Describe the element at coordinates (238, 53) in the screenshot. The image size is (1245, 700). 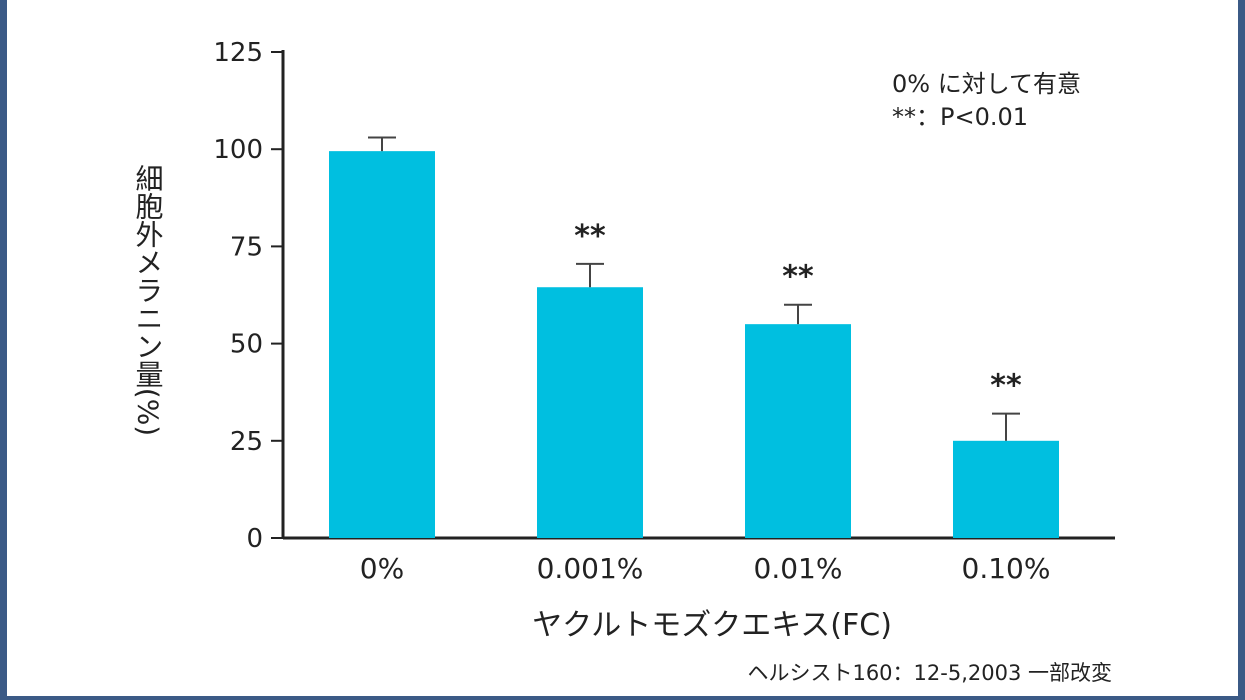
I see `y-tick-label: 125` at that location.